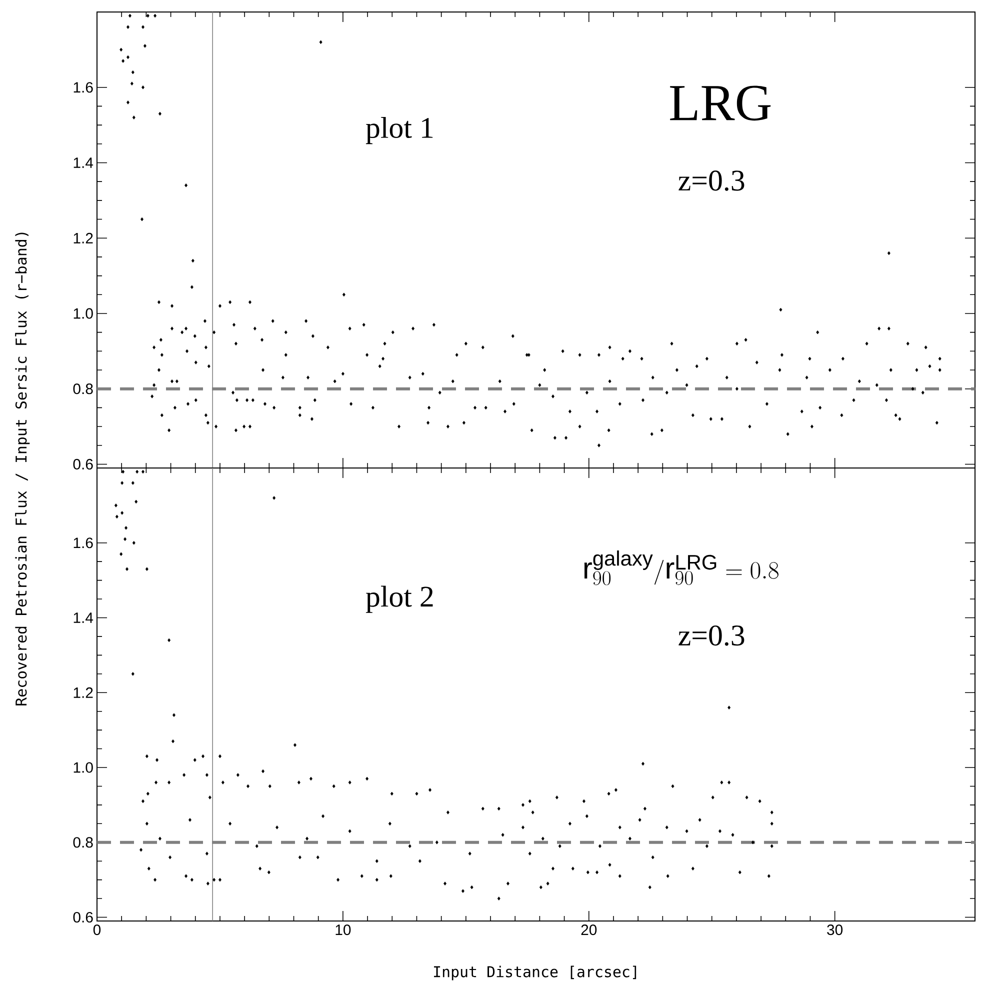 The width and height of the screenshot is (984, 994). What do you see at coordinates (535, 973) in the screenshot?
I see `x-axis-title: Input Distance [arcsec]` at bounding box center [535, 973].